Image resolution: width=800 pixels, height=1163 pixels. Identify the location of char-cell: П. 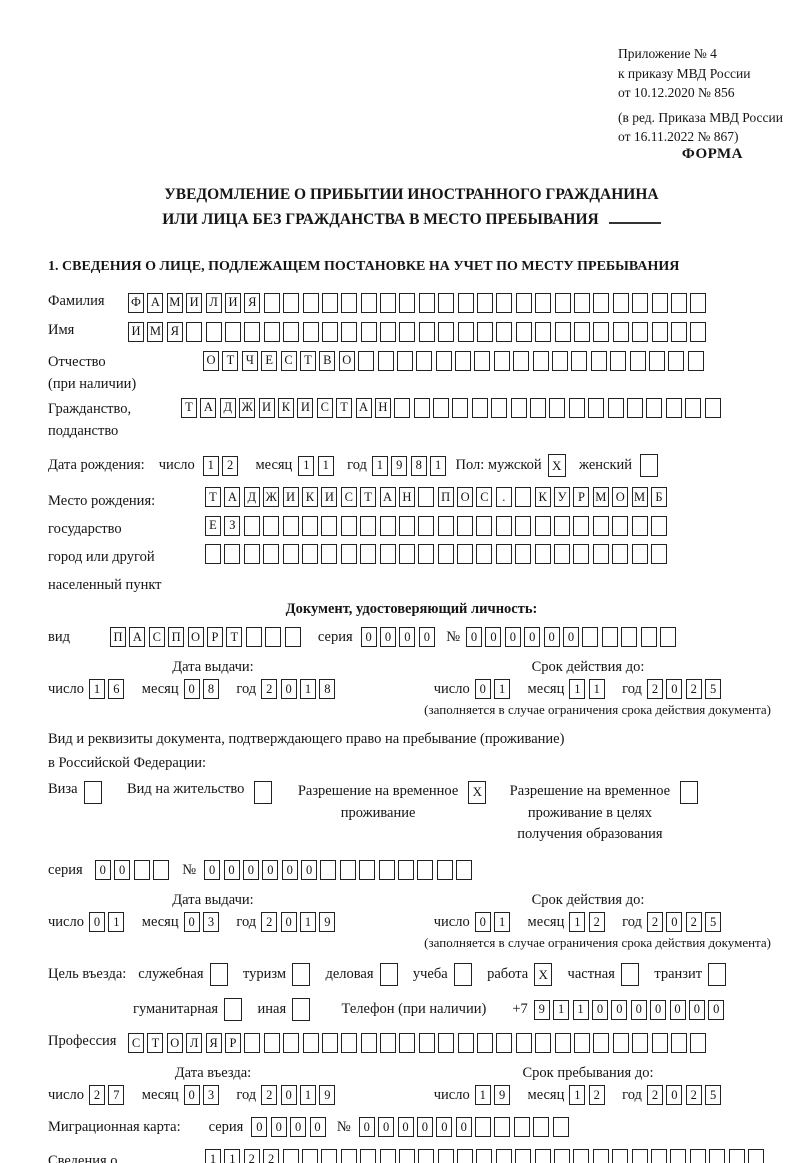
(176, 637).